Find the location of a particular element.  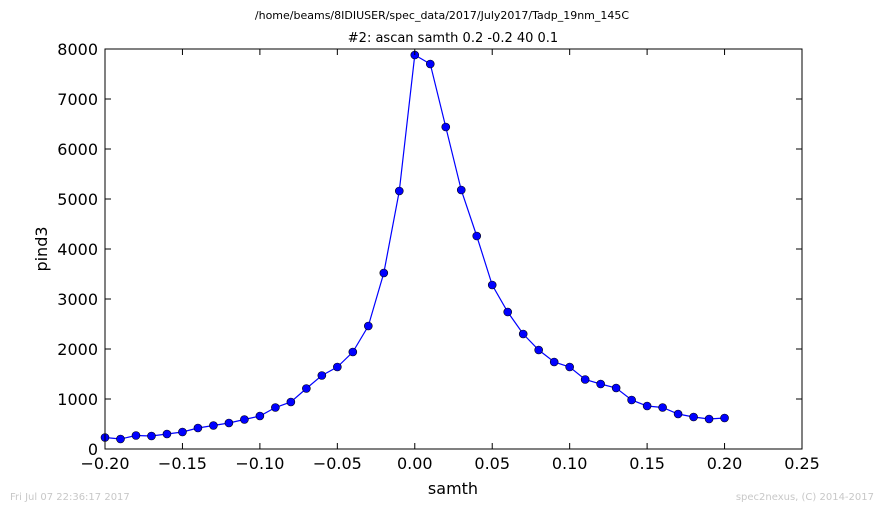

x-tick-label: 0.20 is located at coordinates (725, 463).